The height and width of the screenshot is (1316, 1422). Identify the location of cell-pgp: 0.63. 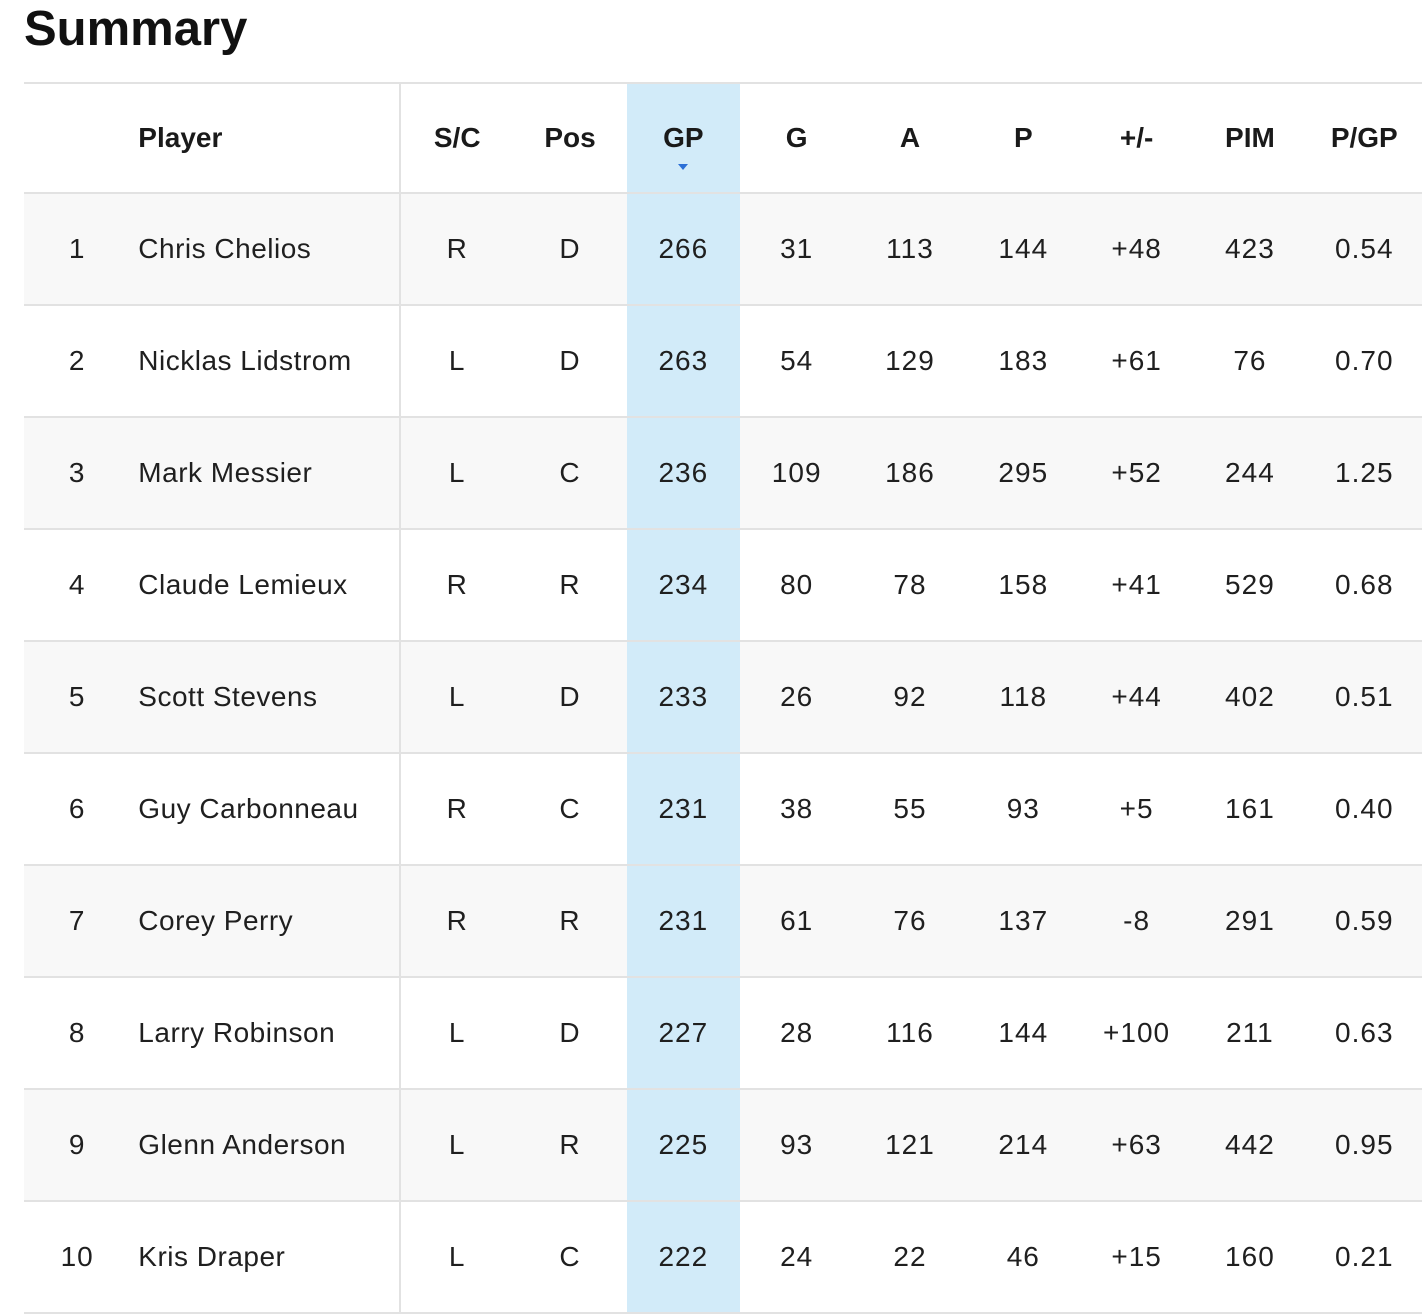
(1364, 1033).